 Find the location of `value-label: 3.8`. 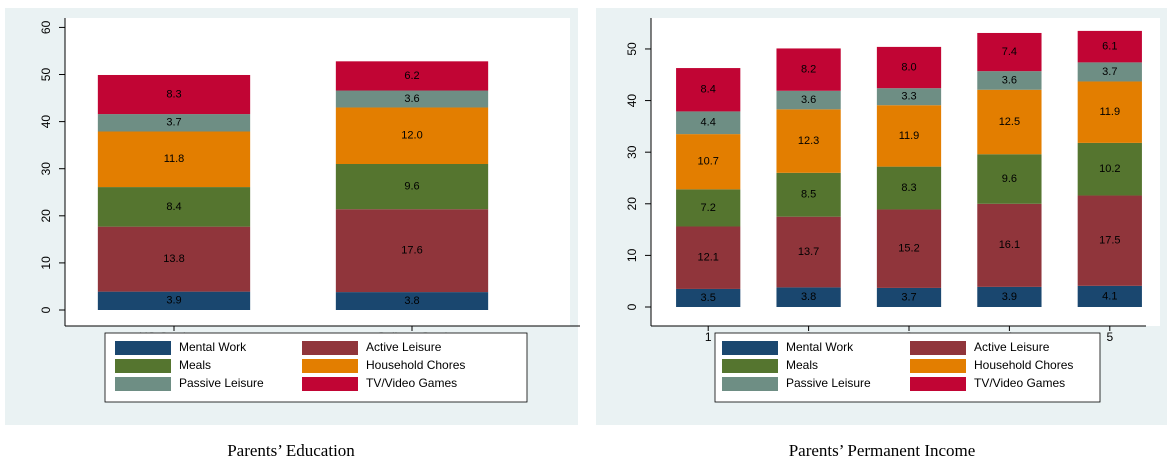

value-label: 3.8 is located at coordinates (808, 297).